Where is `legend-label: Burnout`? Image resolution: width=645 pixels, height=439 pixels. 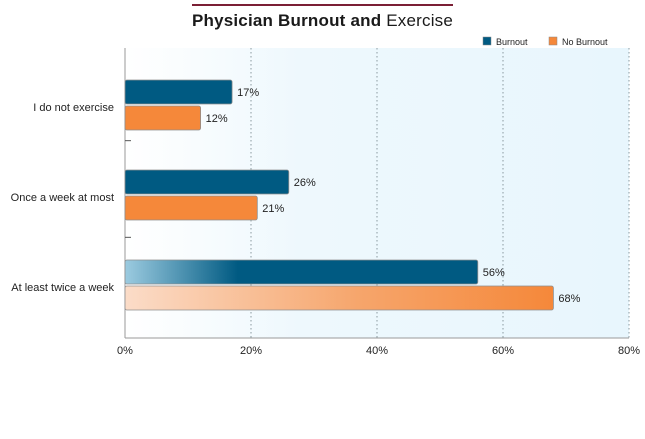 legend-label: Burnout is located at coordinates (512, 42).